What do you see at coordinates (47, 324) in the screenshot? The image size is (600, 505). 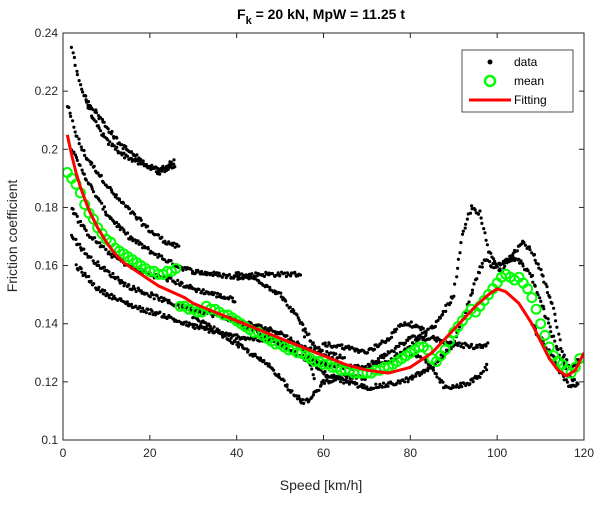 I see `y-tick-label: 0.14` at bounding box center [47, 324].